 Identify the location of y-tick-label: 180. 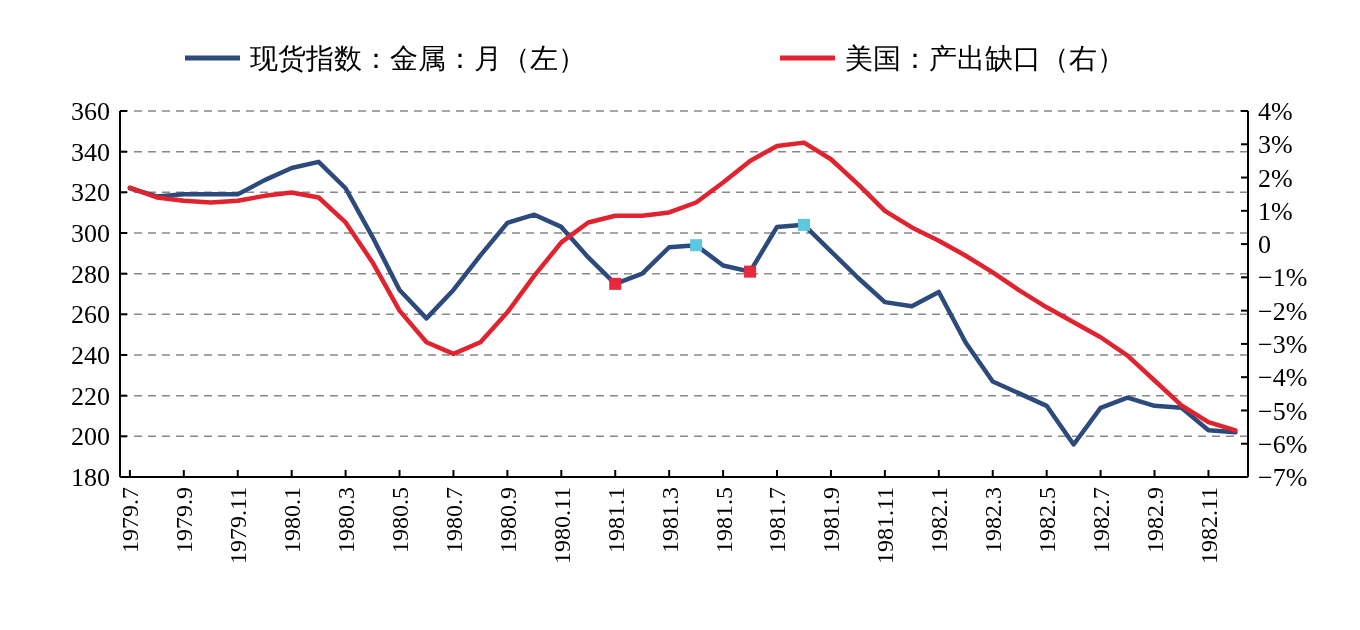
(90, 478).